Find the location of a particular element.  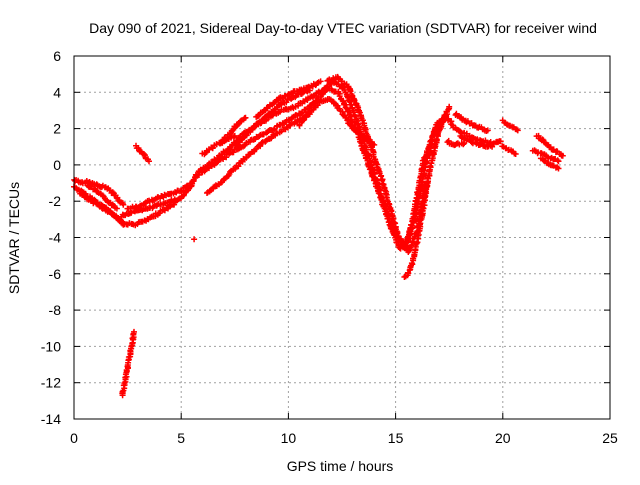

x-tick-label: 15 is located at coordinates (396, 438).